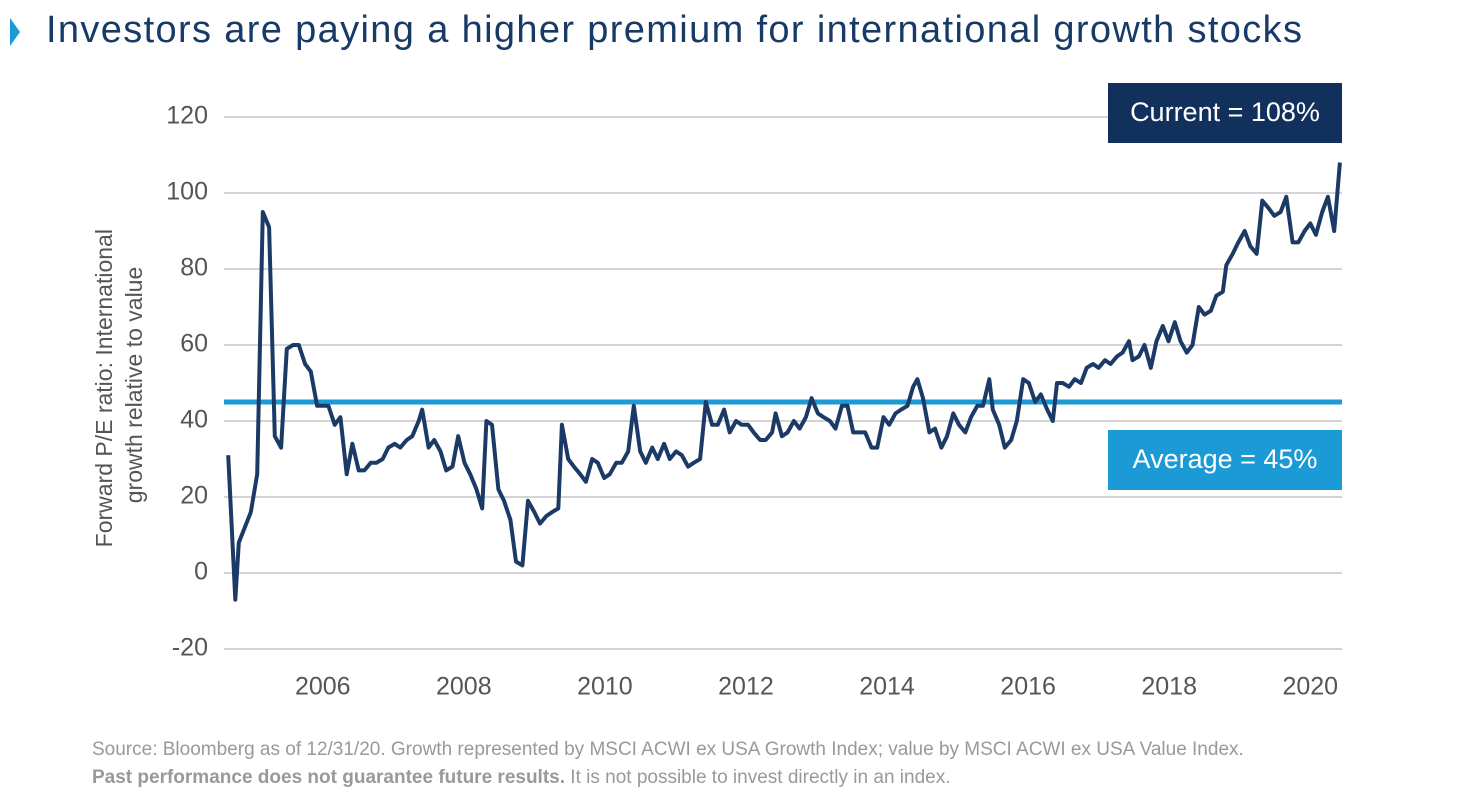 The height and width of the screenshot is (802, 1458). What do you see at coordinates (187, 116) in the screenshot?
I see `y-tick-label: 120` at bounding box center [187, 116].